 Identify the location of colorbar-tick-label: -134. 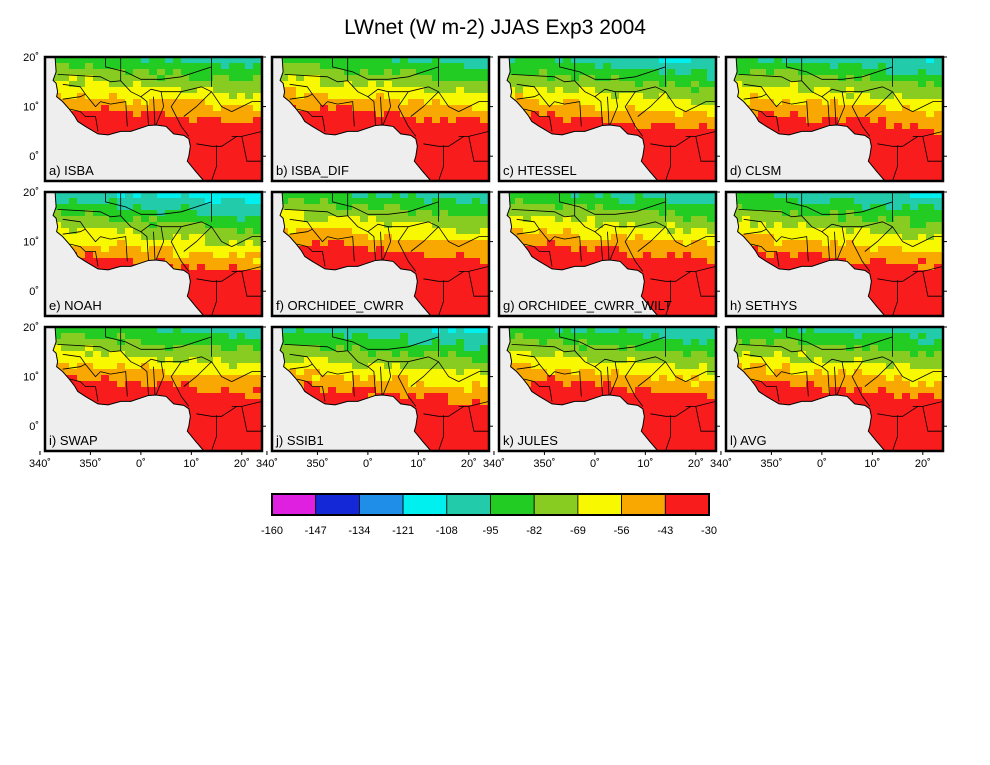
(359, 531).